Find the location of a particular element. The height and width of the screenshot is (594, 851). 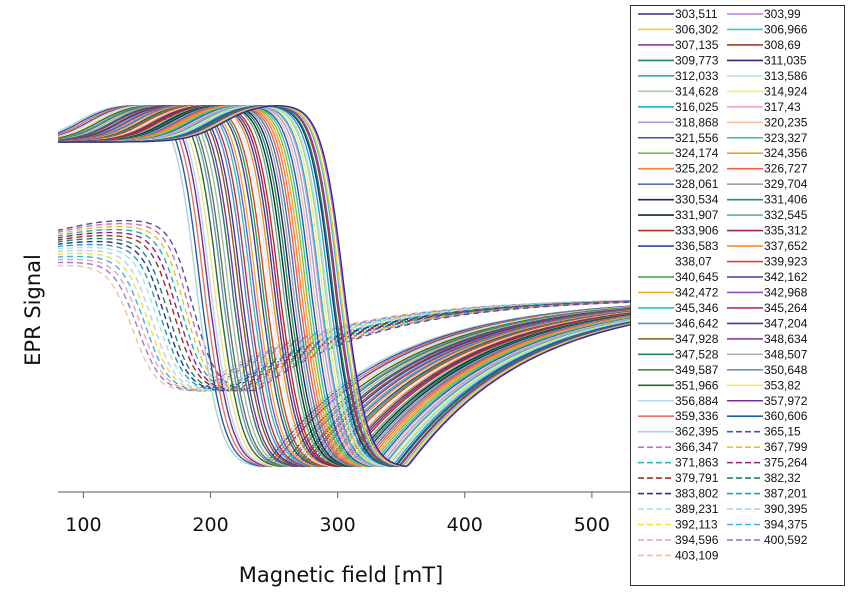

legend-item: 303,99 is located at coordinates (764, 14).